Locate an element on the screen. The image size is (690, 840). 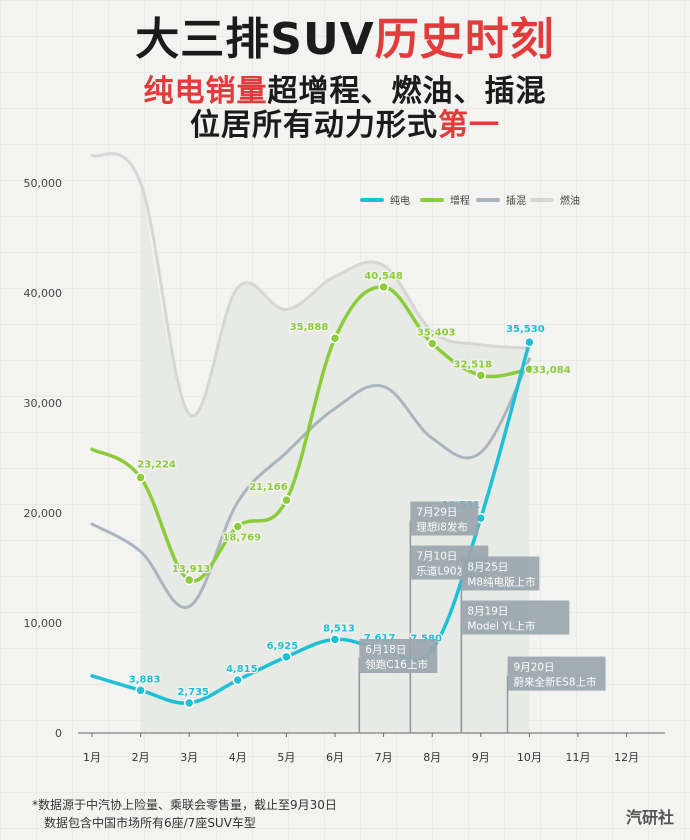
y-tick-label: 30,000 is located at coordinates (43, 403).